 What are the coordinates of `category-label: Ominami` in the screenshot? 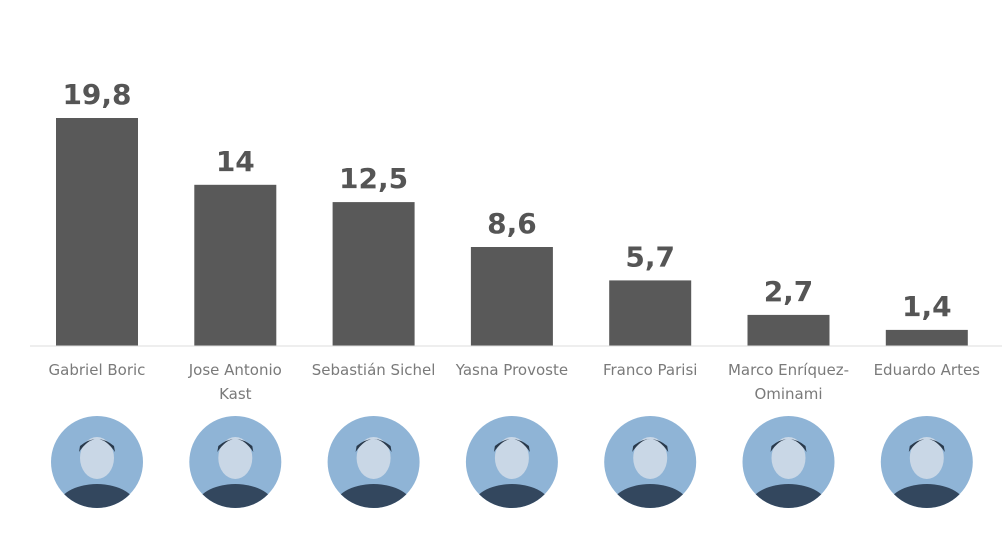 It's located at (788, 394).